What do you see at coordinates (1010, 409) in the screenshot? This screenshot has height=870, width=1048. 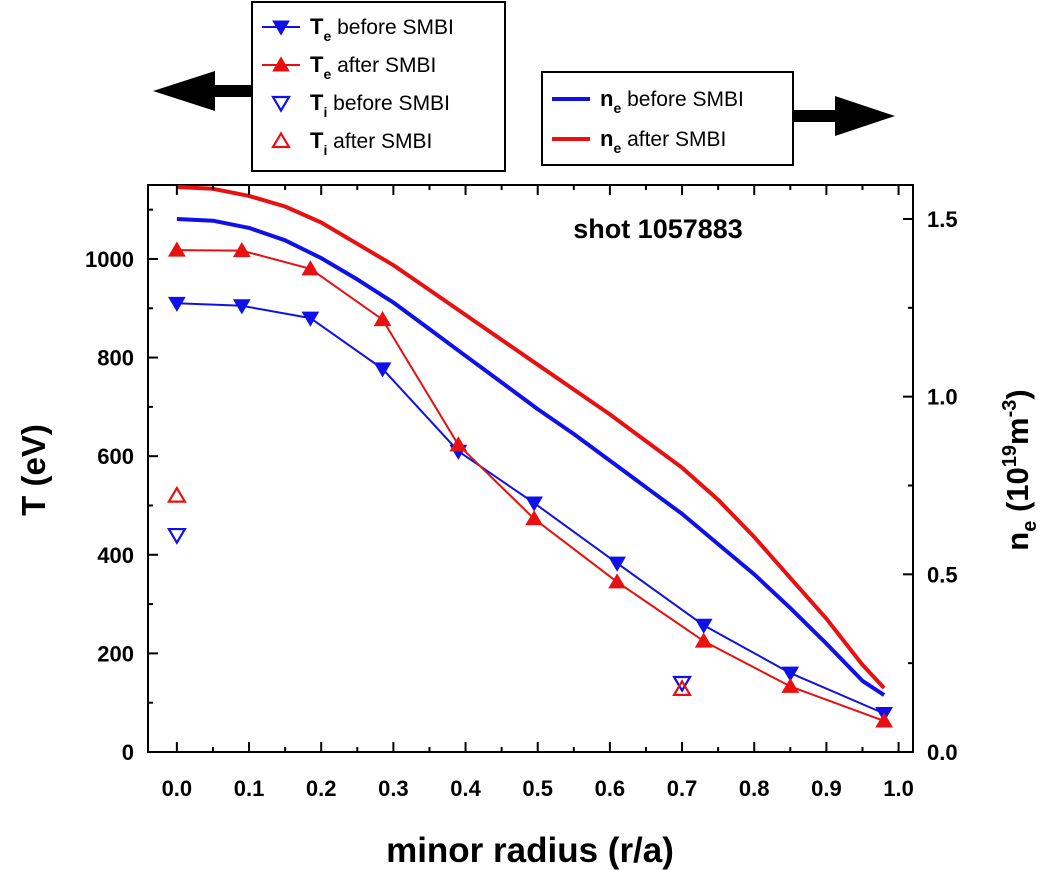 I see `title-part: -3` at bounding box center [1010, 409].